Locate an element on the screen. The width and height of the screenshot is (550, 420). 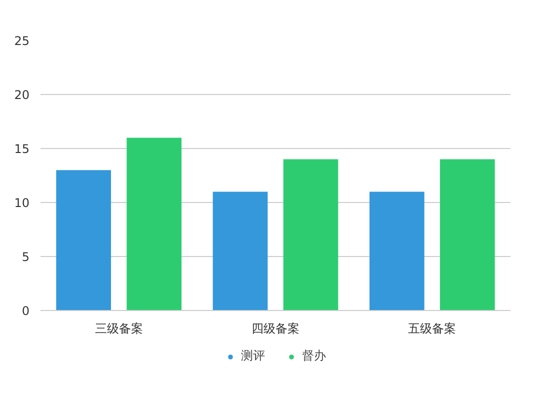
y-tick-label: 20 is located at coordinates (22, 95).